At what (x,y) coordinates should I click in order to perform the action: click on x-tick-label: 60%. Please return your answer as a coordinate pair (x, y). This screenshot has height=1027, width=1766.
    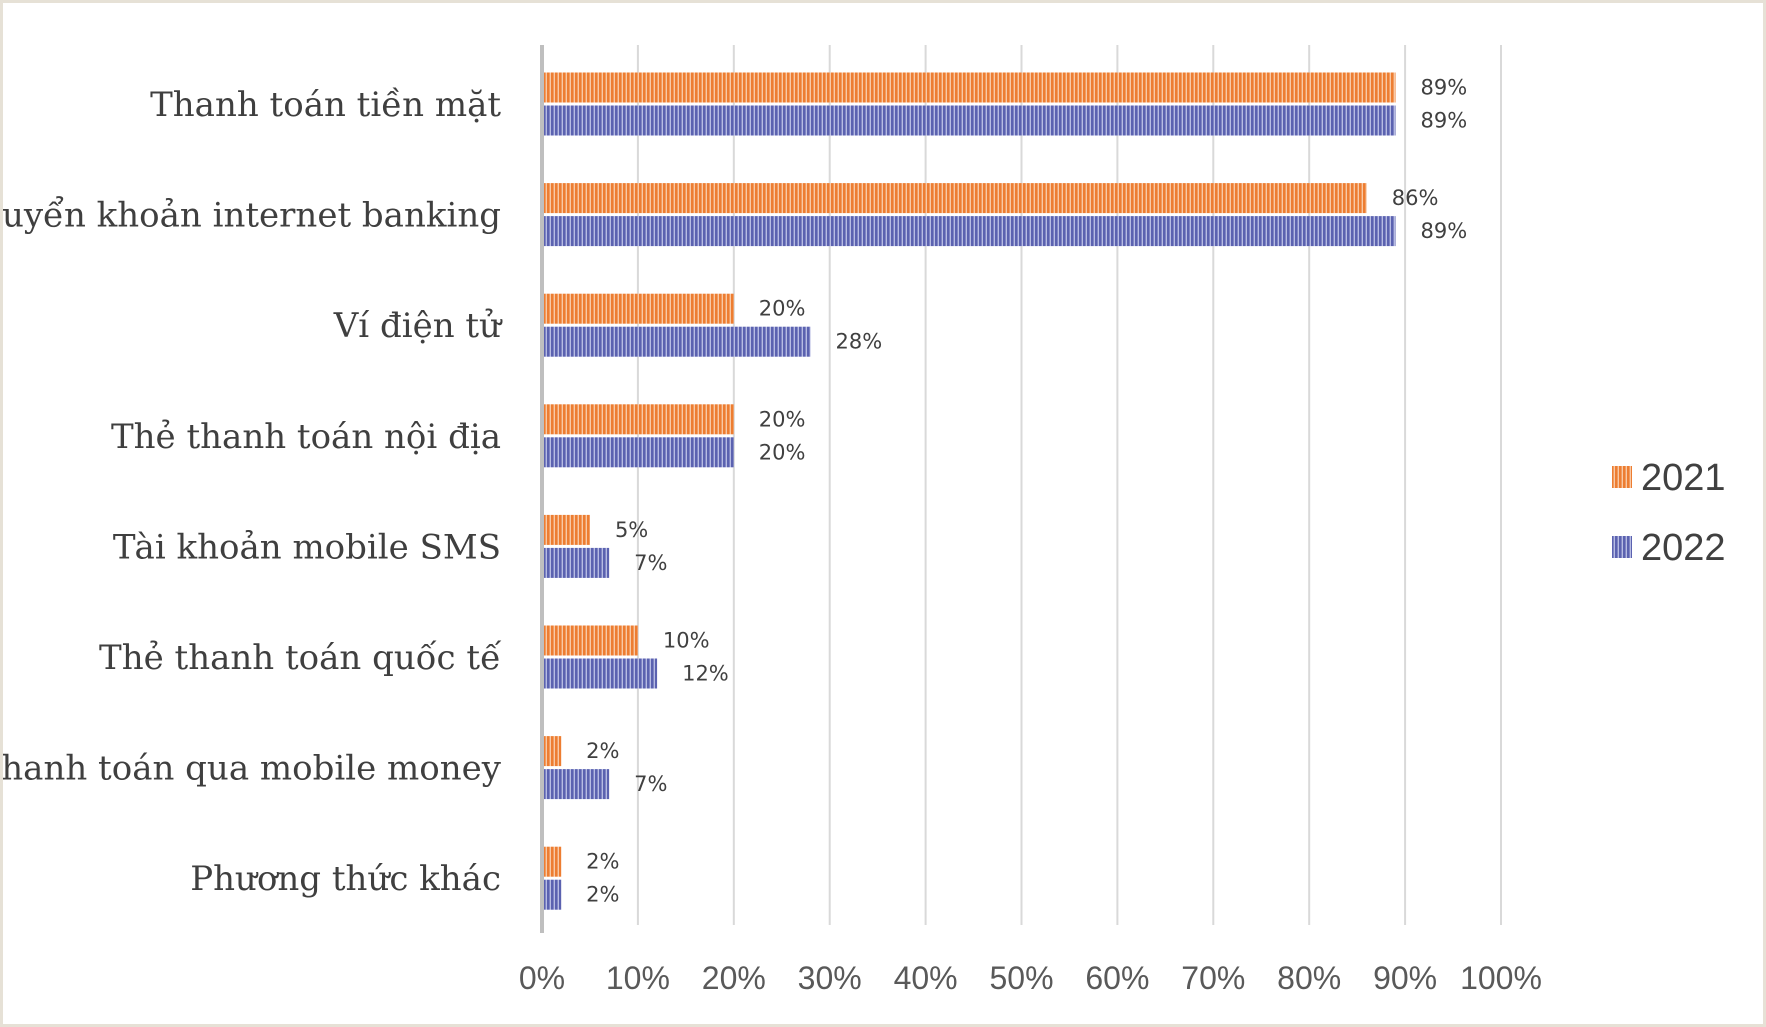
    Looking at the image, I should click on (1117, 978).